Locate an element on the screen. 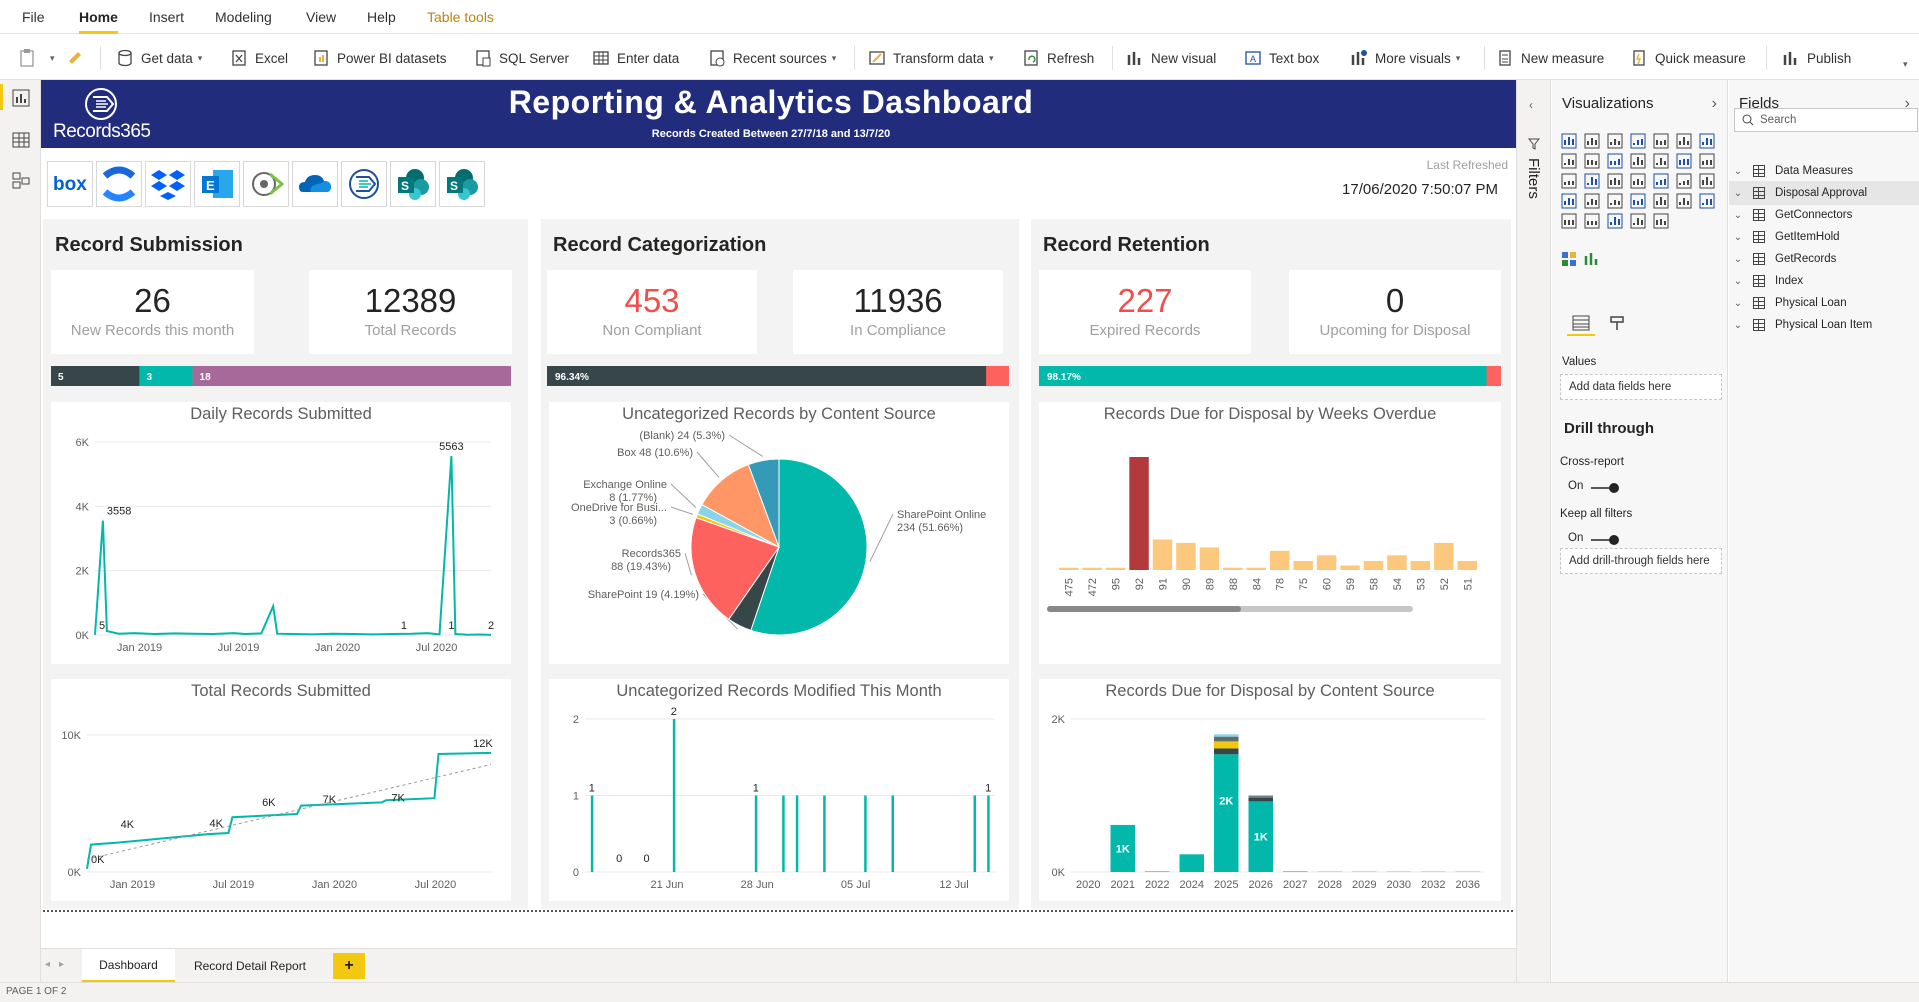 The width and height of the screenshot is (1919, 1002). clustered-bar-visual-icon is located at coordinates (1615, 141).